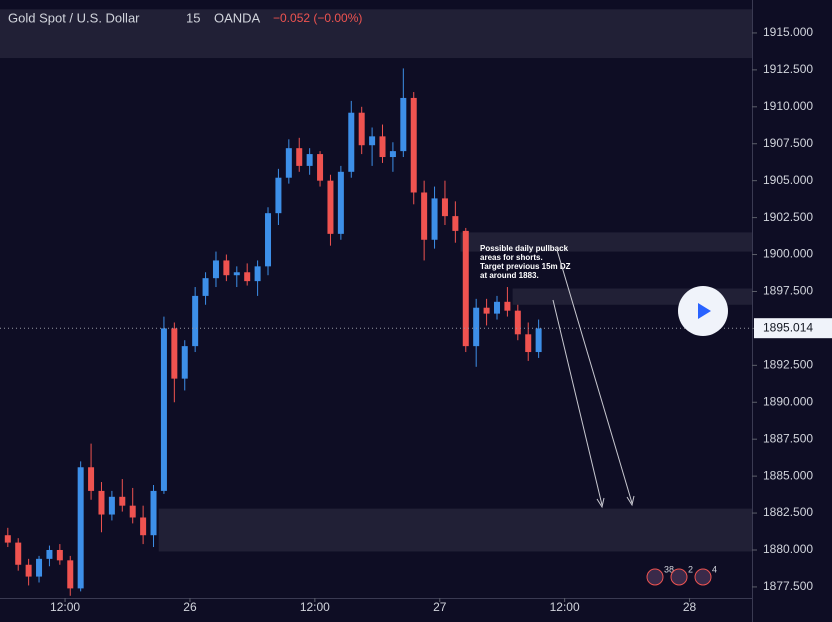 The height and width of the screenshot is (622, 832). I want to click on y-tick-label: 1897.500, so click(788, 291).